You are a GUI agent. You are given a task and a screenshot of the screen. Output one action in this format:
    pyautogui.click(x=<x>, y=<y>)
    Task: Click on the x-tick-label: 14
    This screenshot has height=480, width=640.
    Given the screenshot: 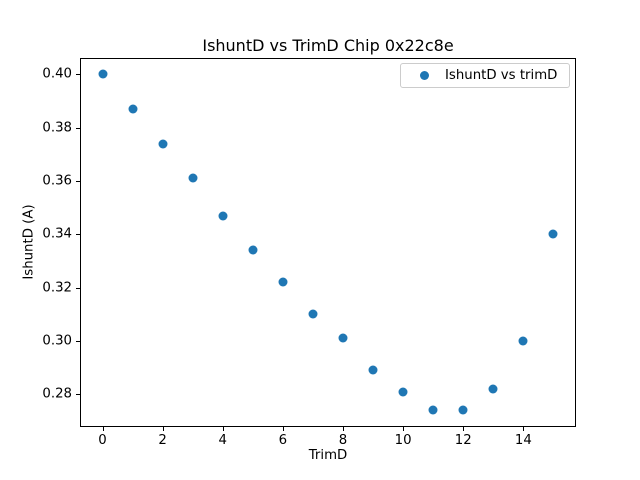 What is the action you would take?
    pyautogui.click(x=523, y=441)
    